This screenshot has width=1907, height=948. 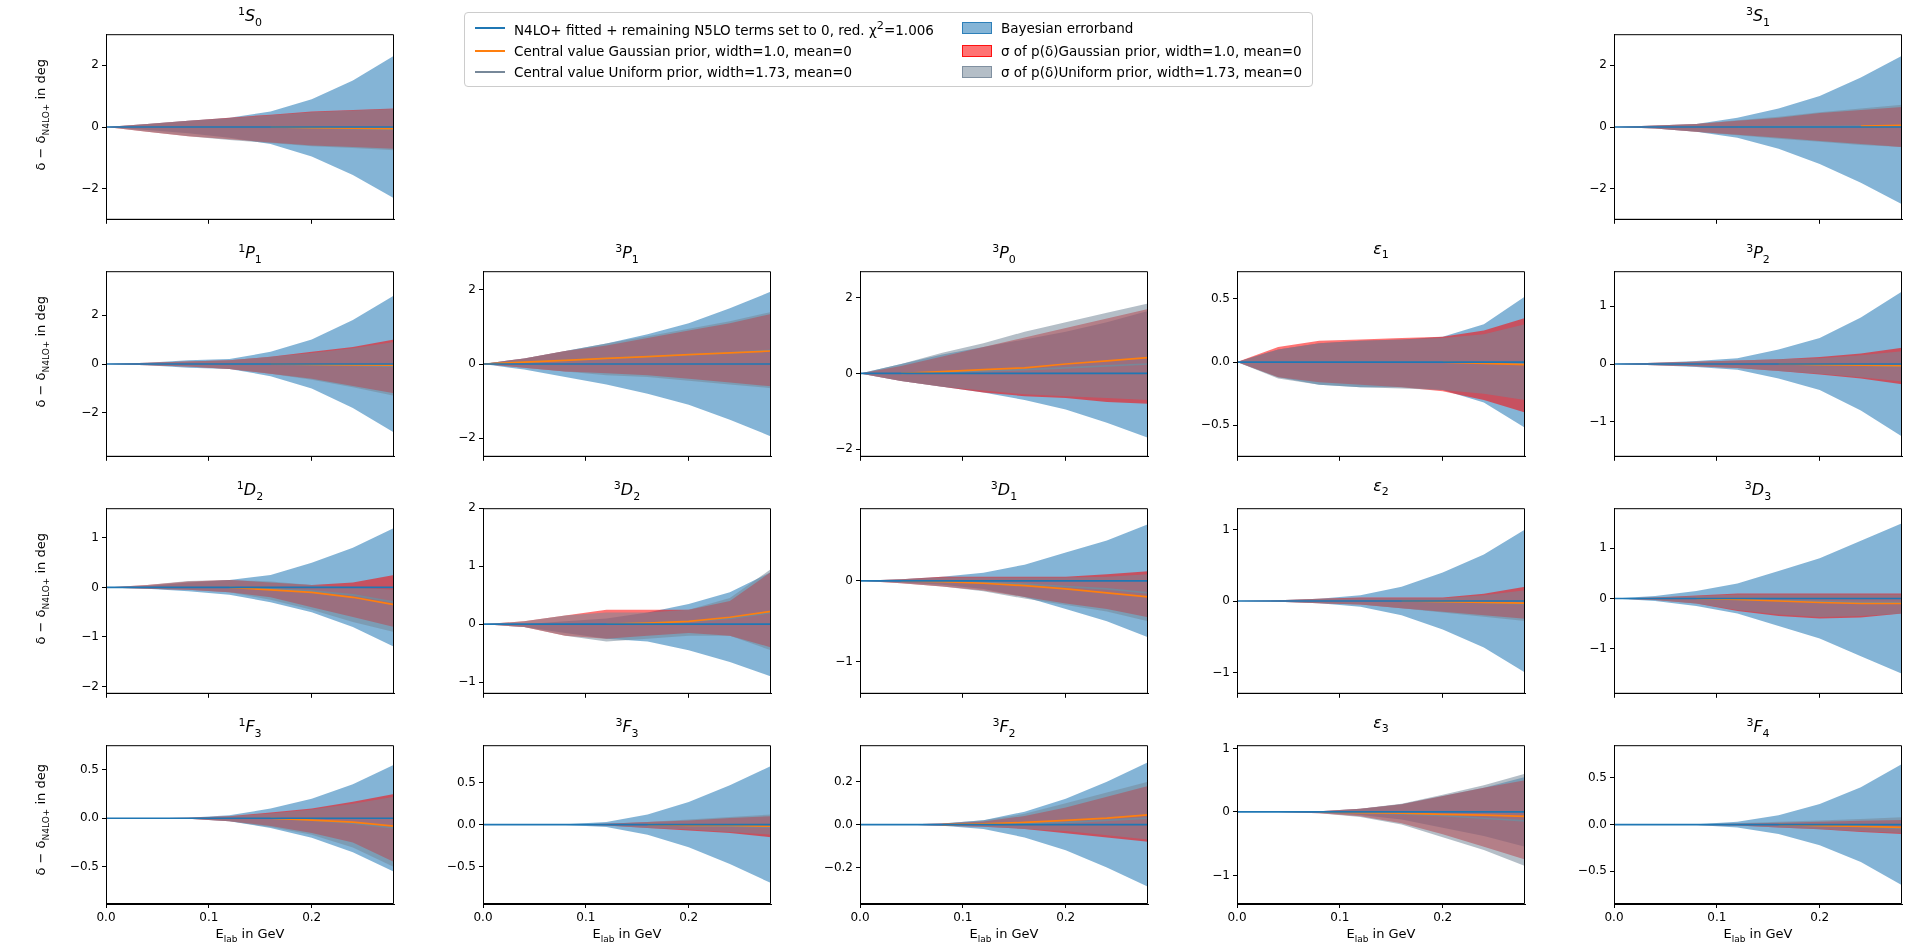 I want to click on chart-title: $^{1}$P$_{1}$, so click(x=250, y=253).